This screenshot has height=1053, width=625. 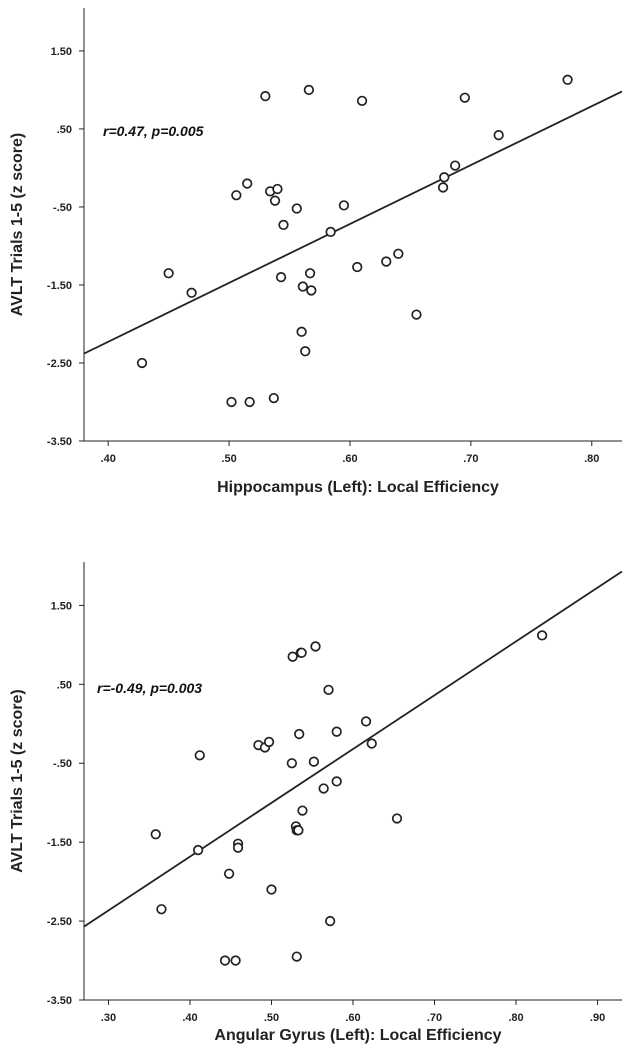 What do you see at coordinates (149, 688) in the screenshot?
I see `correlation-annotation: r=-0.49, p=0.003` at bounding box center [149, 688].